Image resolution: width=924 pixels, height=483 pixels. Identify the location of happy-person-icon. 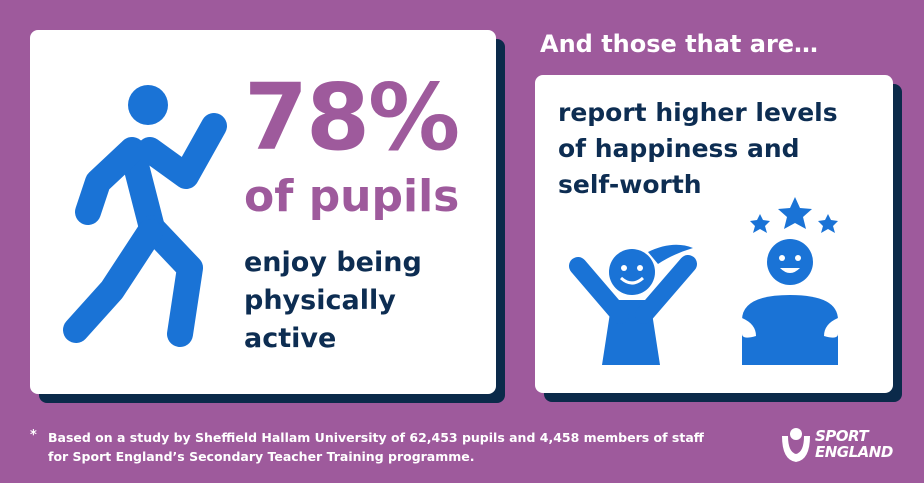
(790, 281).